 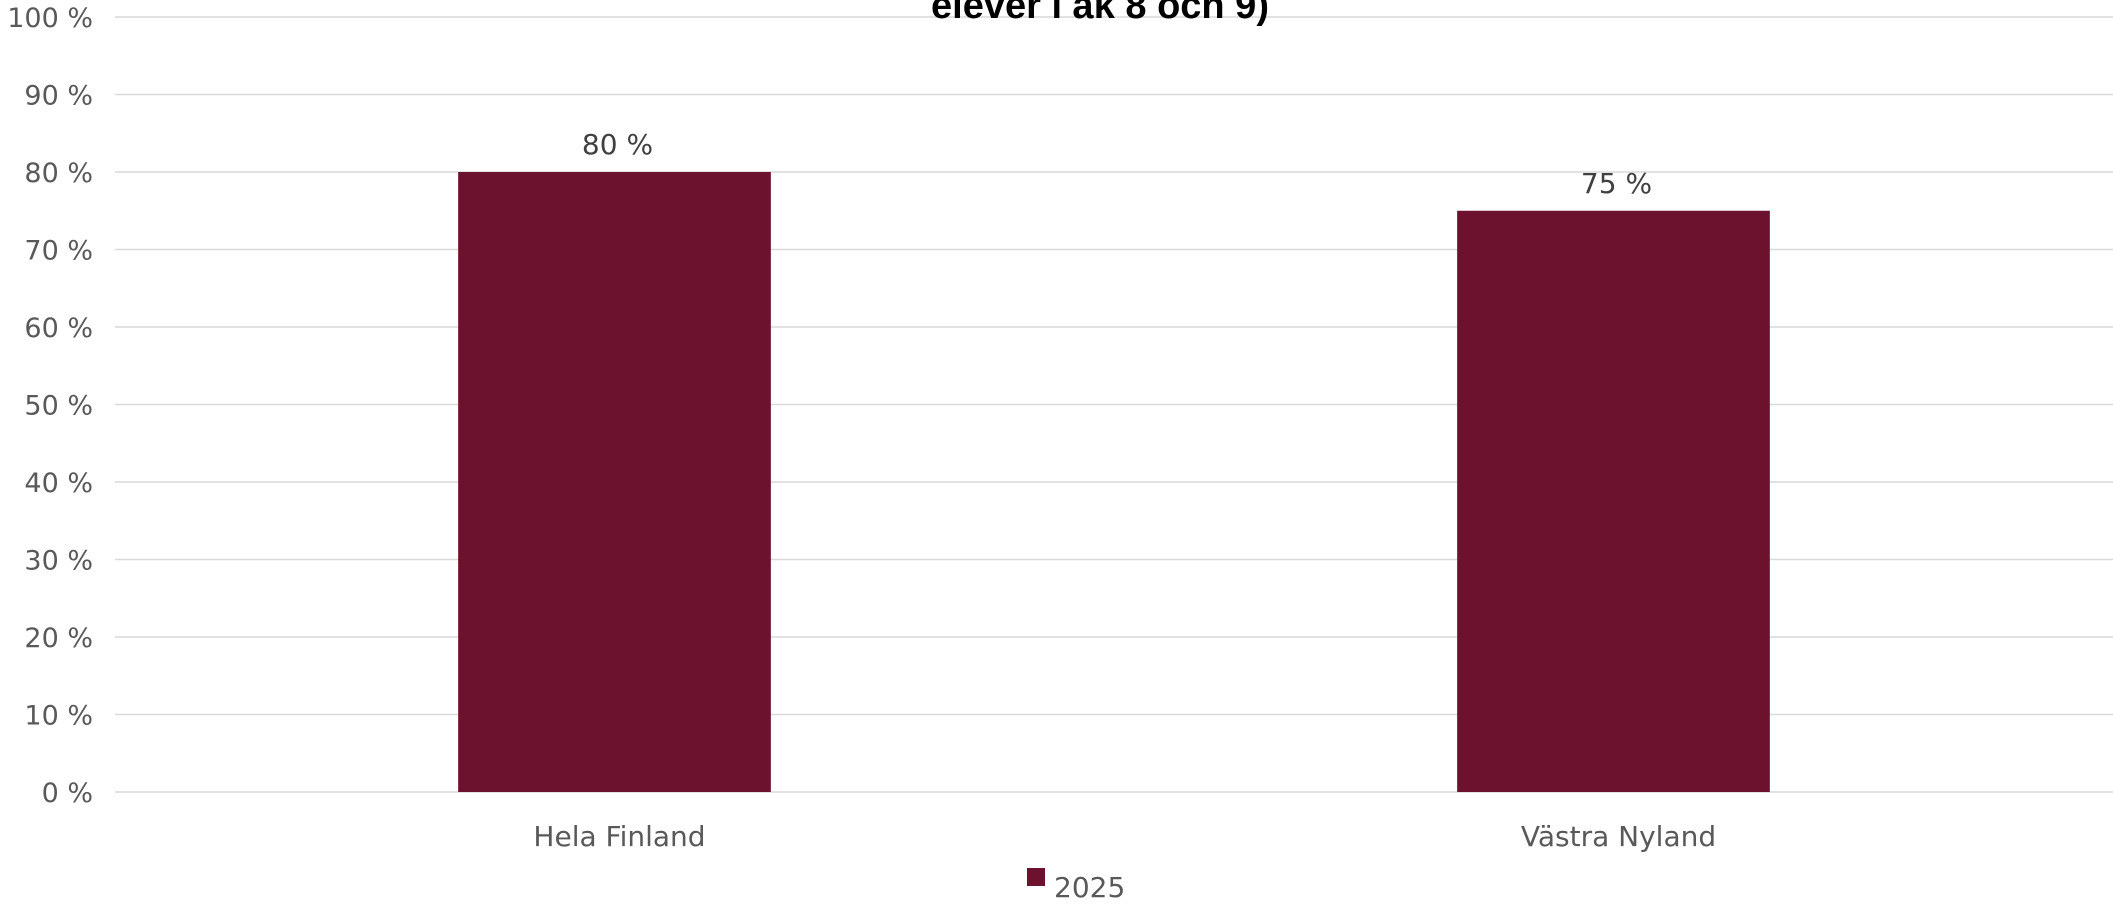 What do you see at coordinates (58, 483) in the screenshot?
I see `y-tick-label: 40 %` at bounding box center [58, 483].